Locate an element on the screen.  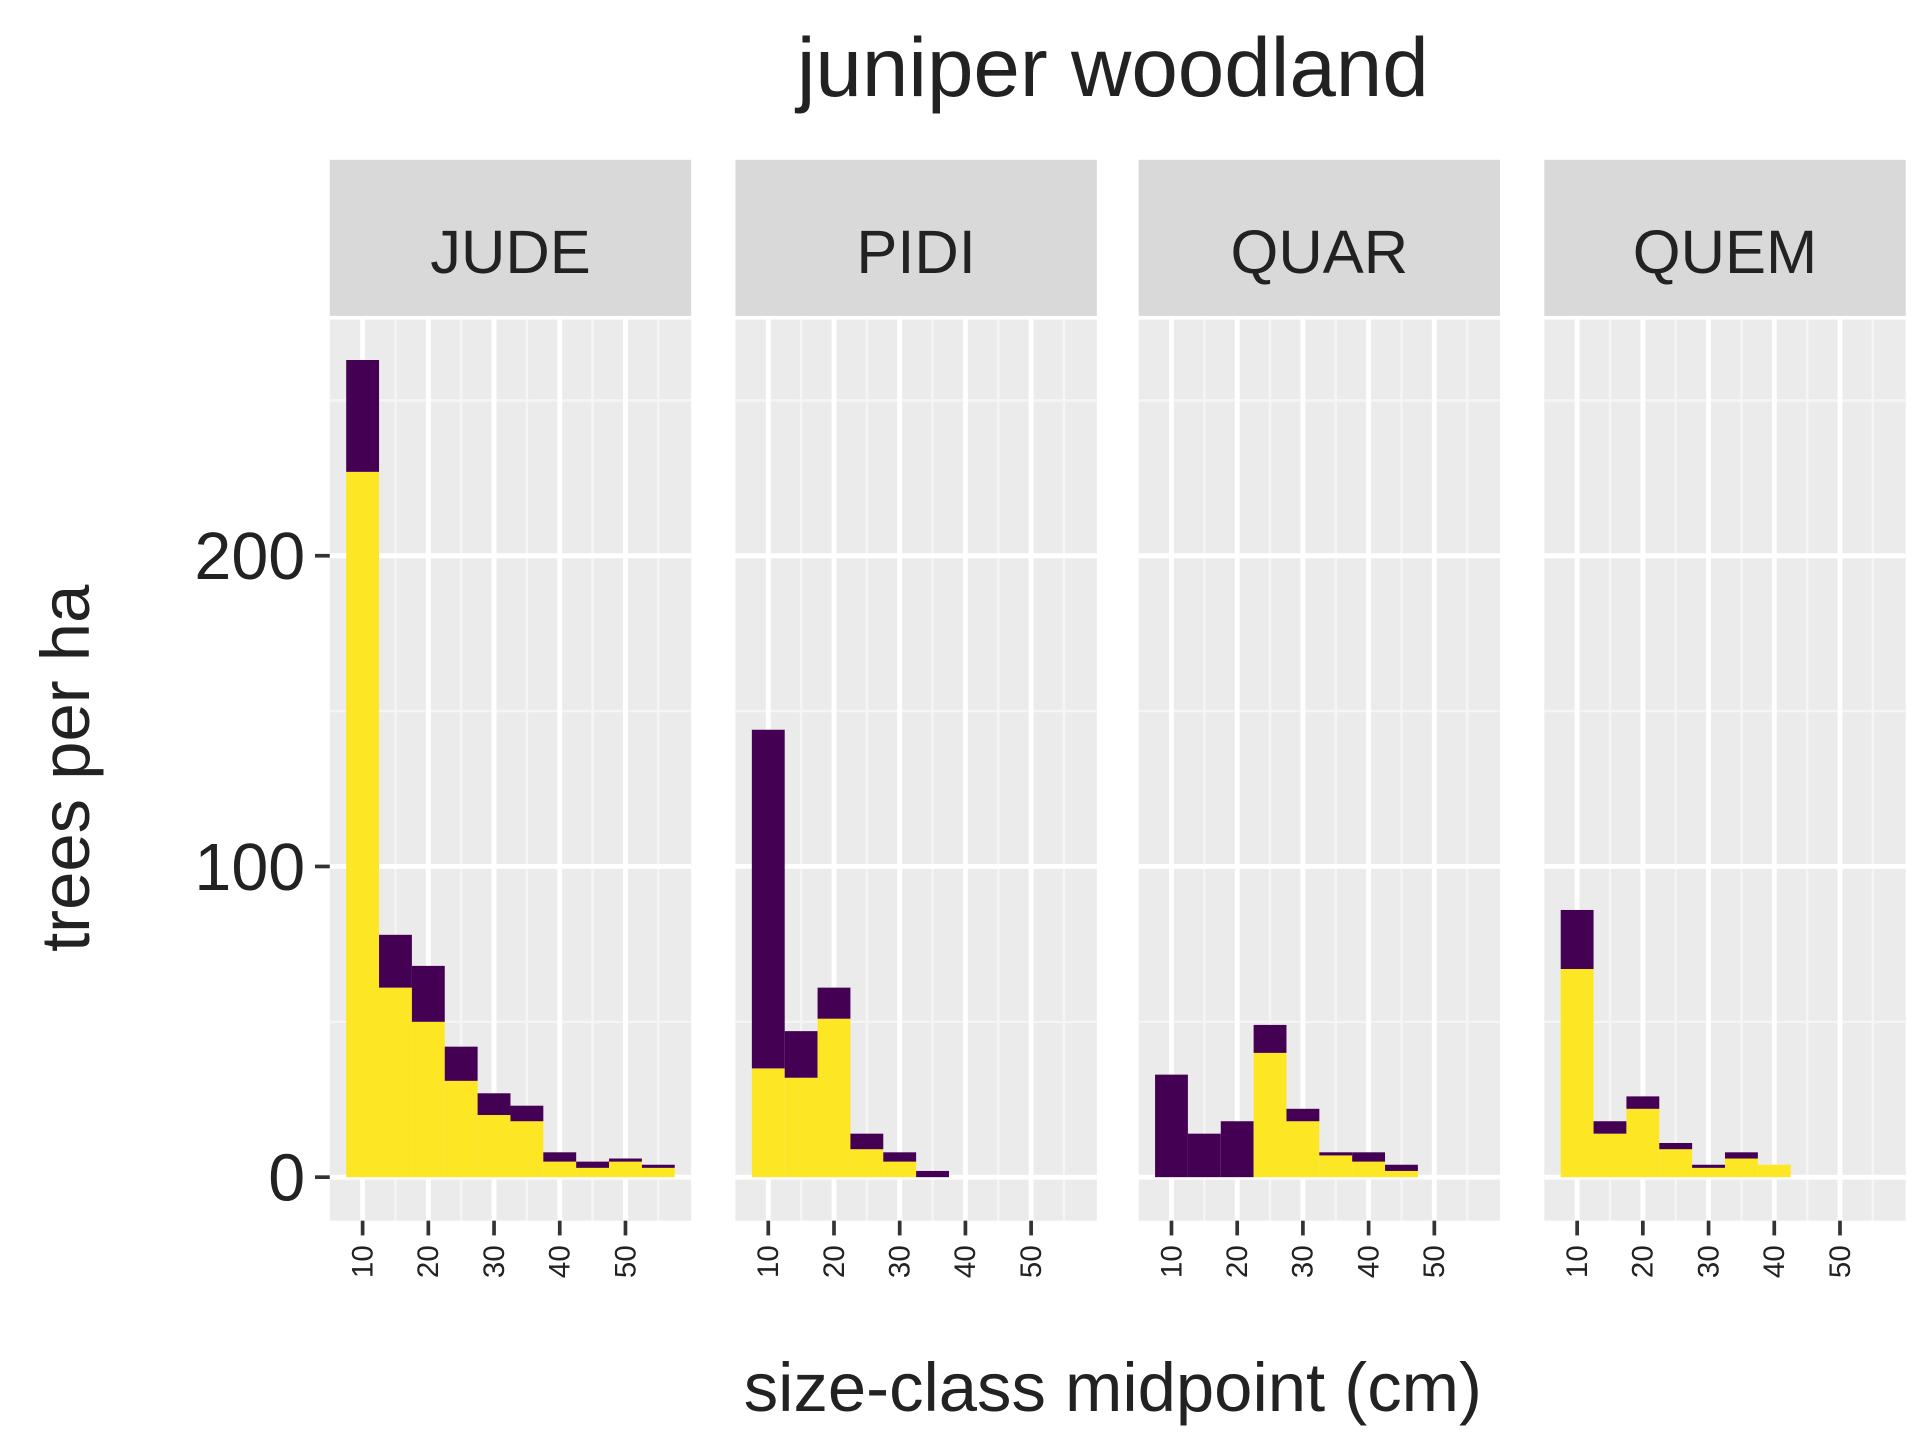
strip-label: QUEM is located at coordinates (1725, 252).